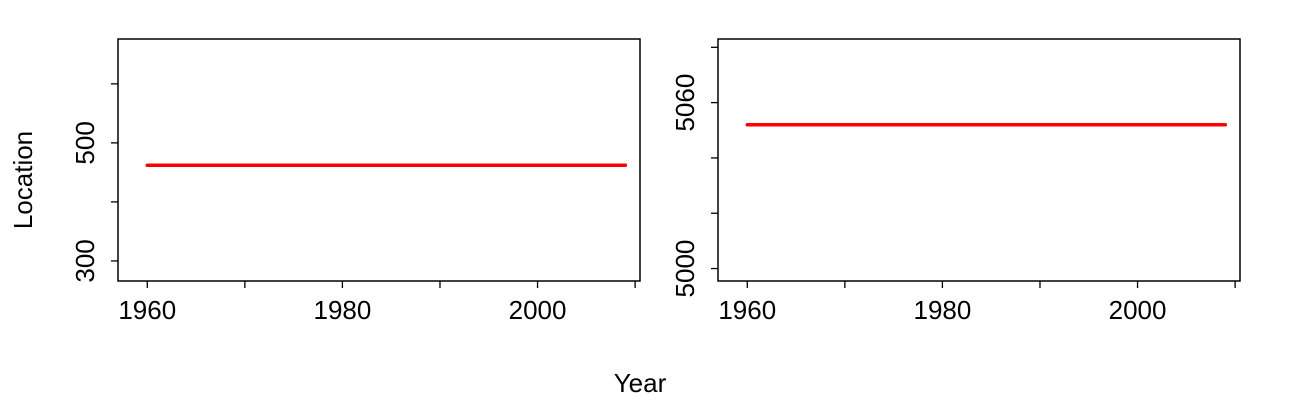 This screenshot has height=400, width=1300. What do you see at coordinates (147, 310) in the screenshot?
I see `panel-1-x-tick-label: 1960` at bounding box center [147, 310].